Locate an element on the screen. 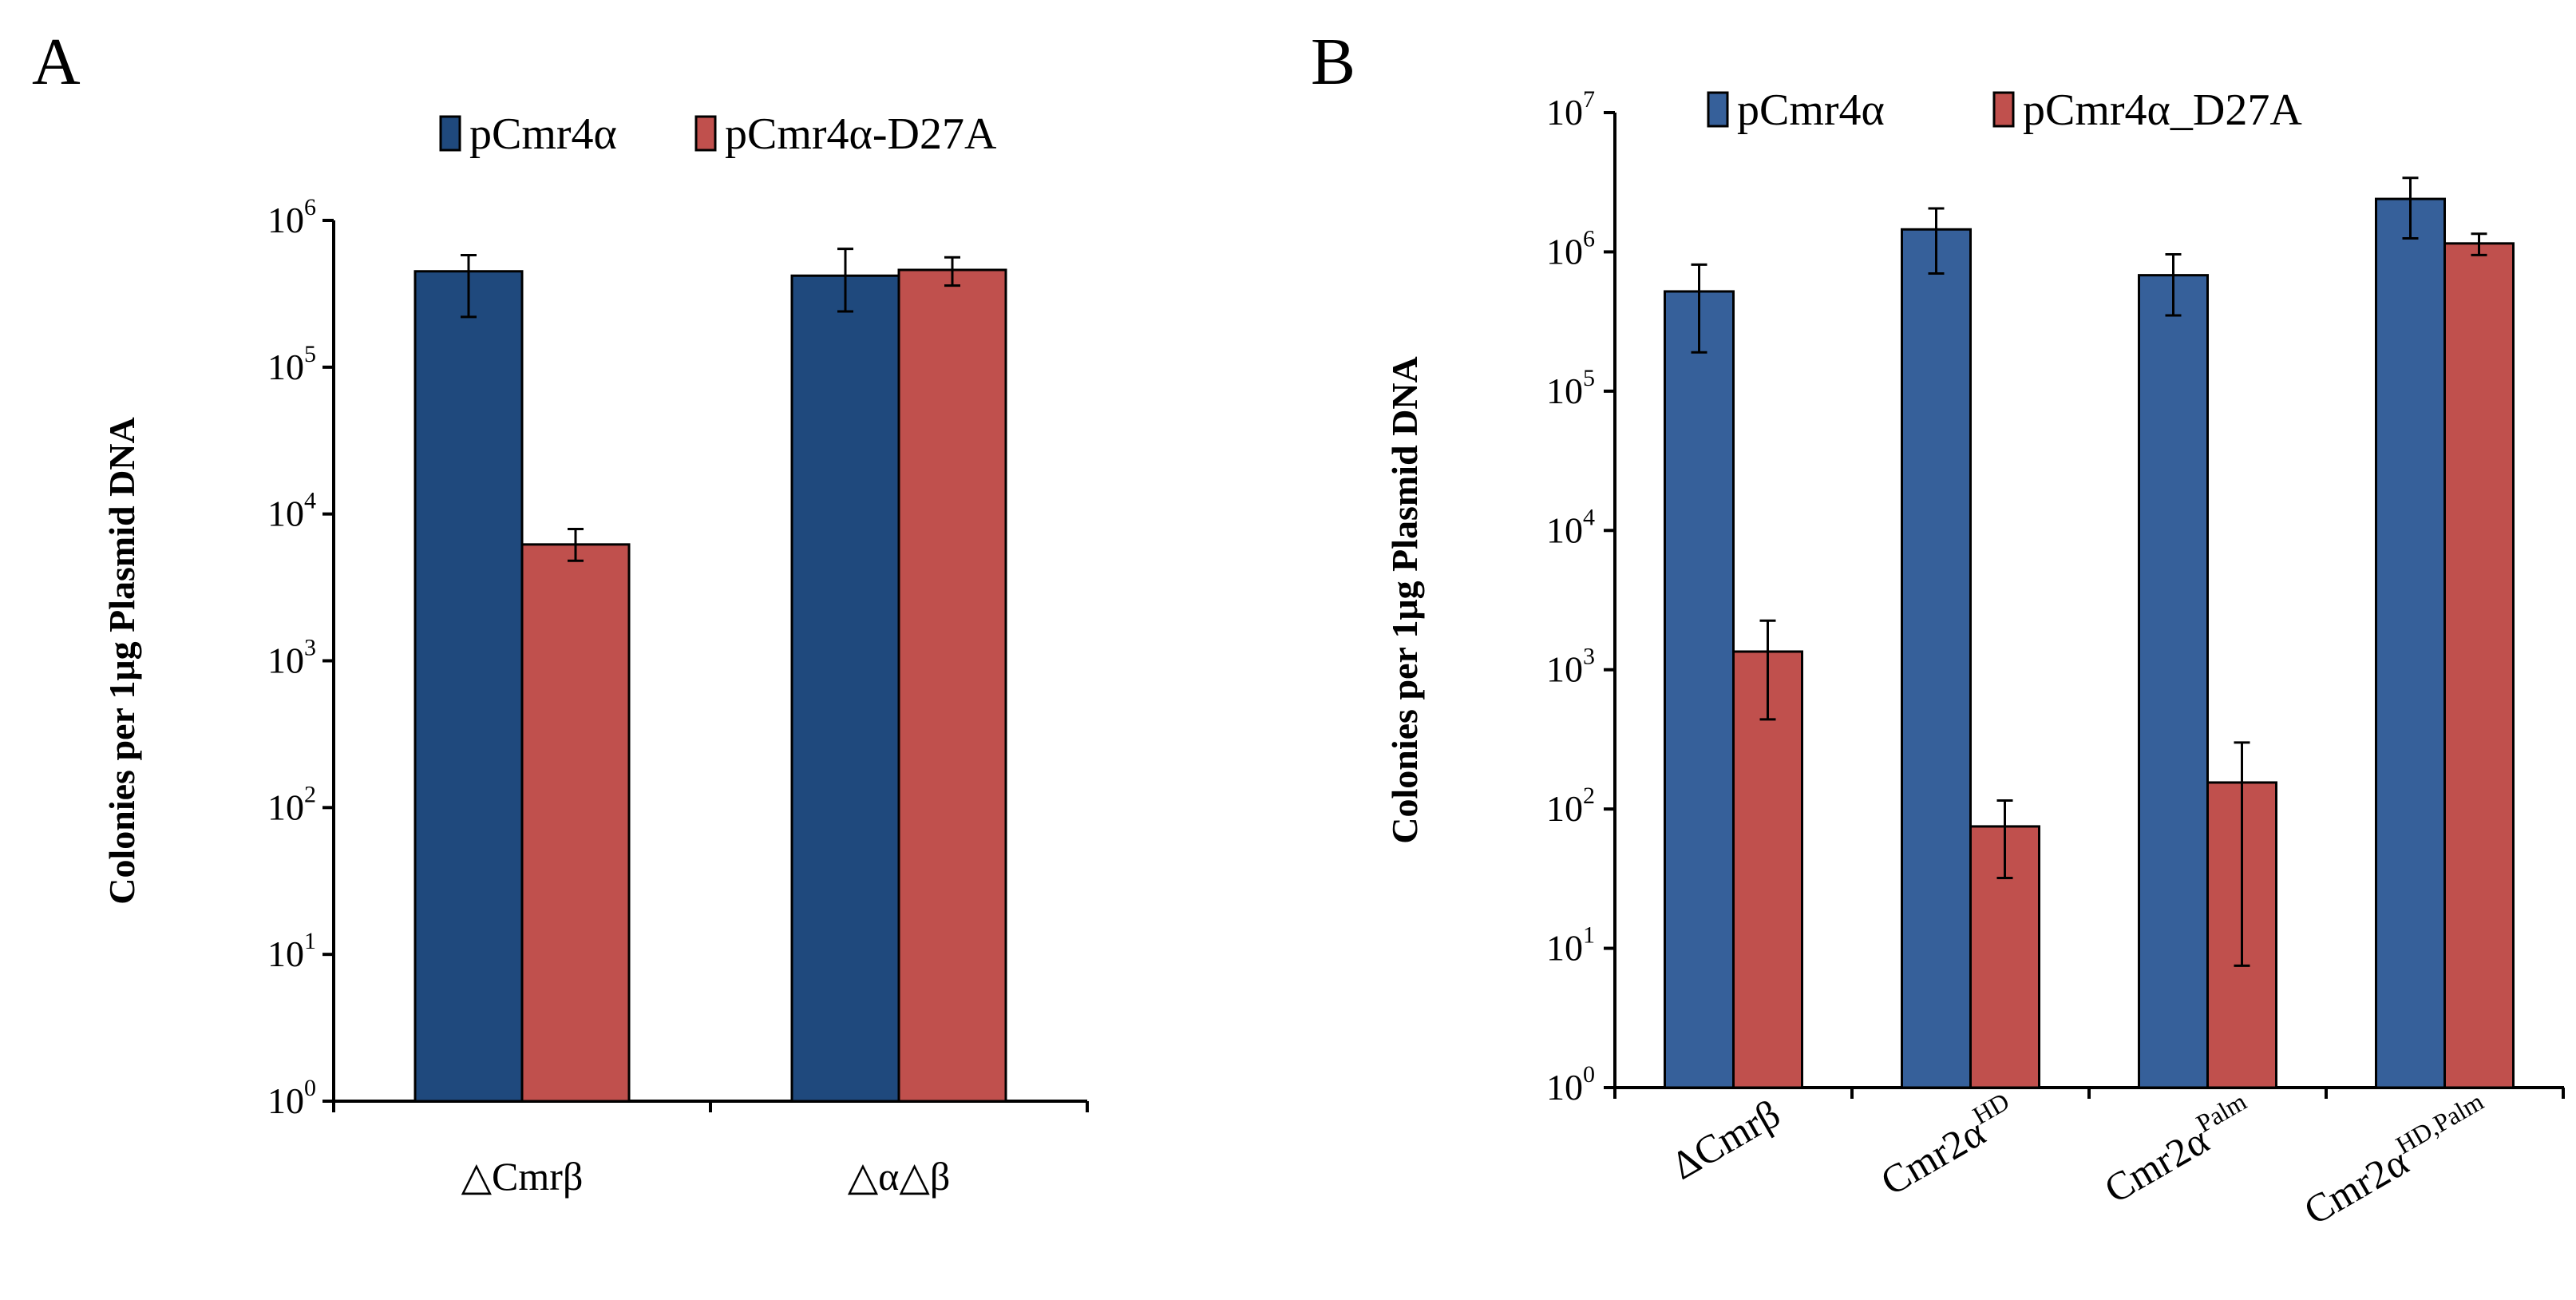 The width and height of the screenshot is (2576, 1300). x-category-label: Cmr2αPalm is located at coordinates (2178, 1149).